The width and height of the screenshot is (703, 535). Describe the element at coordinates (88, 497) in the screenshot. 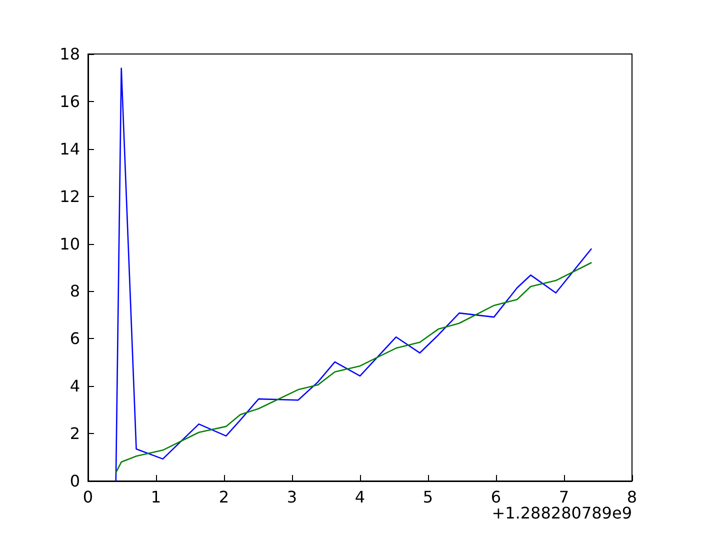

I see `x-tick-label: 0` at that location.